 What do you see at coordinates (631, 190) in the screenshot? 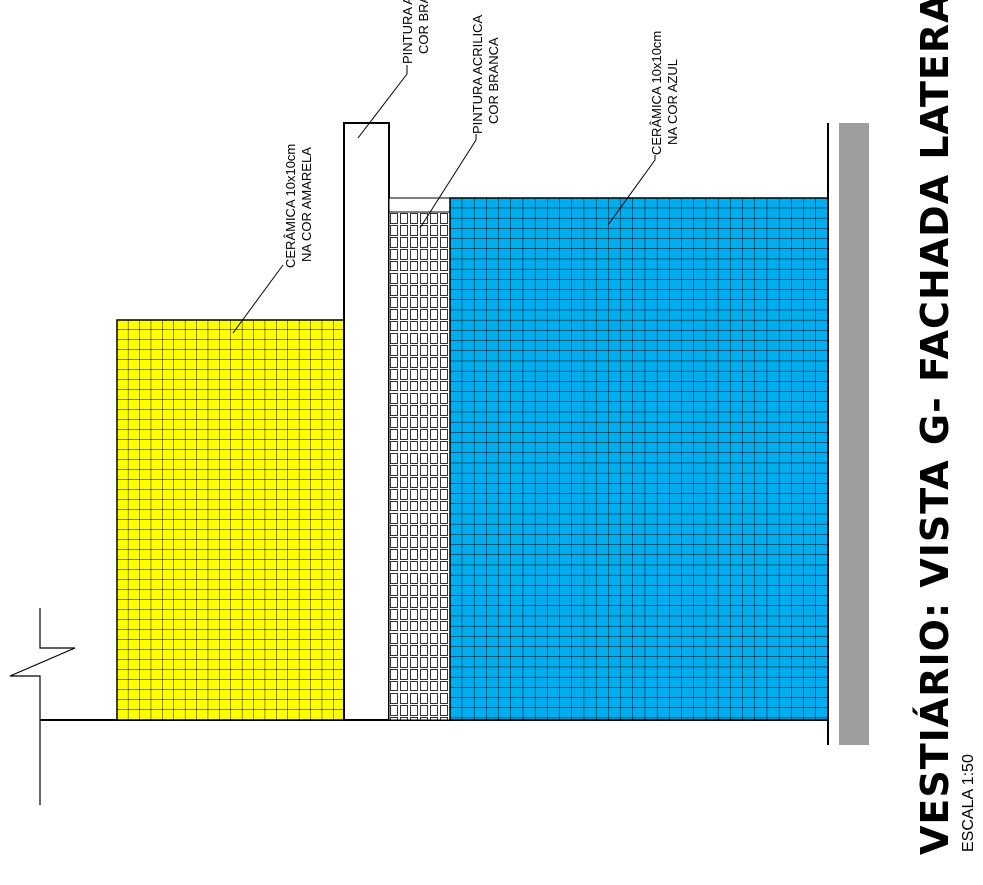
I see `leader-blue` at bounding box center [631, 190].